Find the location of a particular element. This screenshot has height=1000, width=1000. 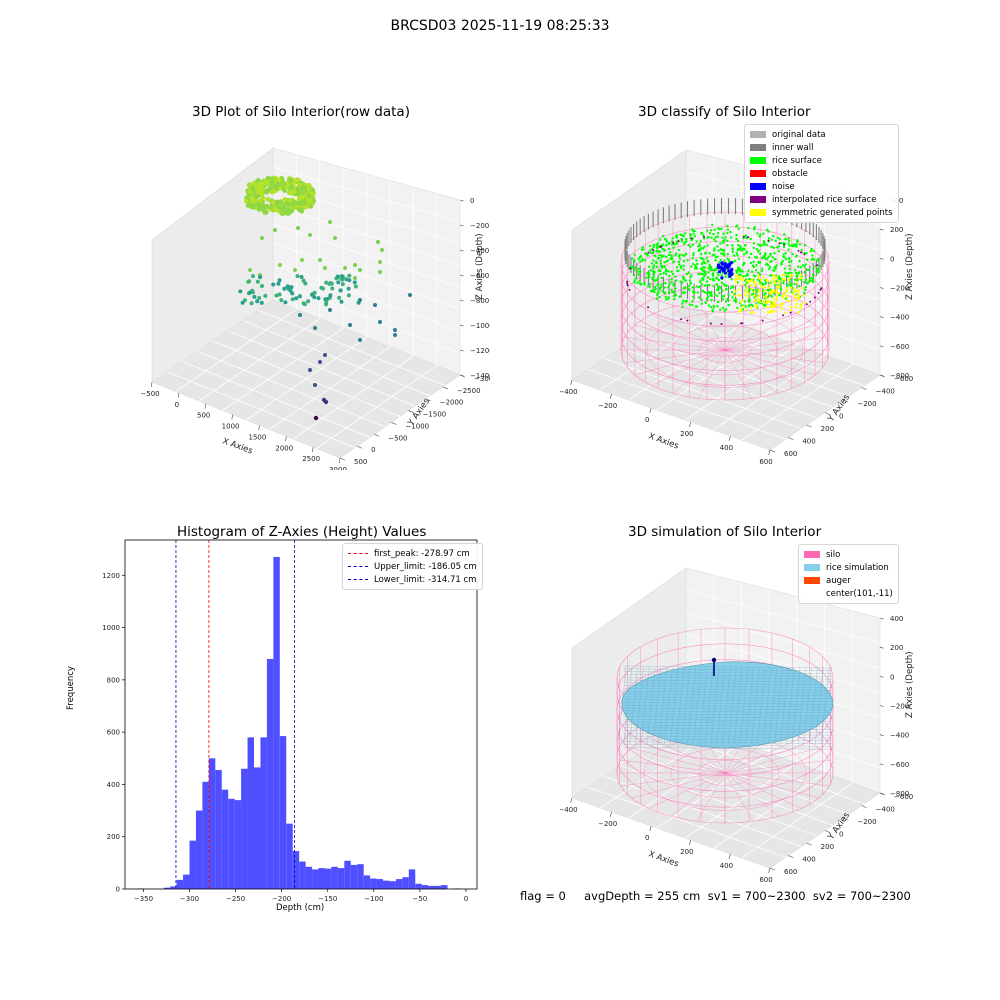

simulation-x-tick-label: −200 is located at coordinates (607, 824).